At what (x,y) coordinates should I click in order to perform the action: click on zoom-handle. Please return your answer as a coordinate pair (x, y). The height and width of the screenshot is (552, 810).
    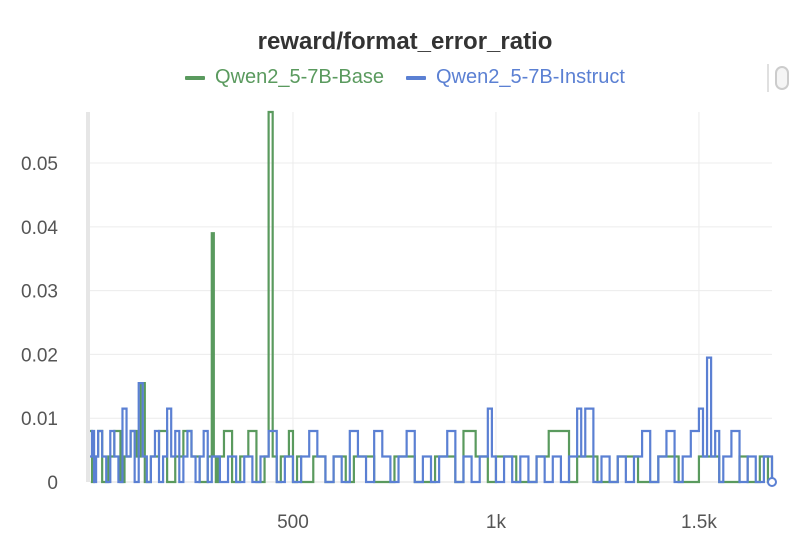
    Looking at the image, I should click on (772, 482).